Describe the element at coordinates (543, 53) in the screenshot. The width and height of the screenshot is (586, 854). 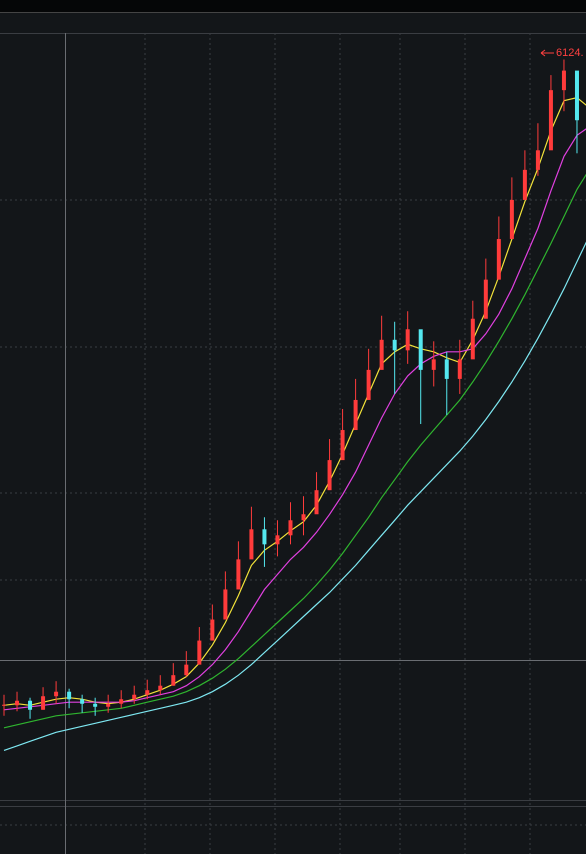
I see `max-arrow-head` at that location.